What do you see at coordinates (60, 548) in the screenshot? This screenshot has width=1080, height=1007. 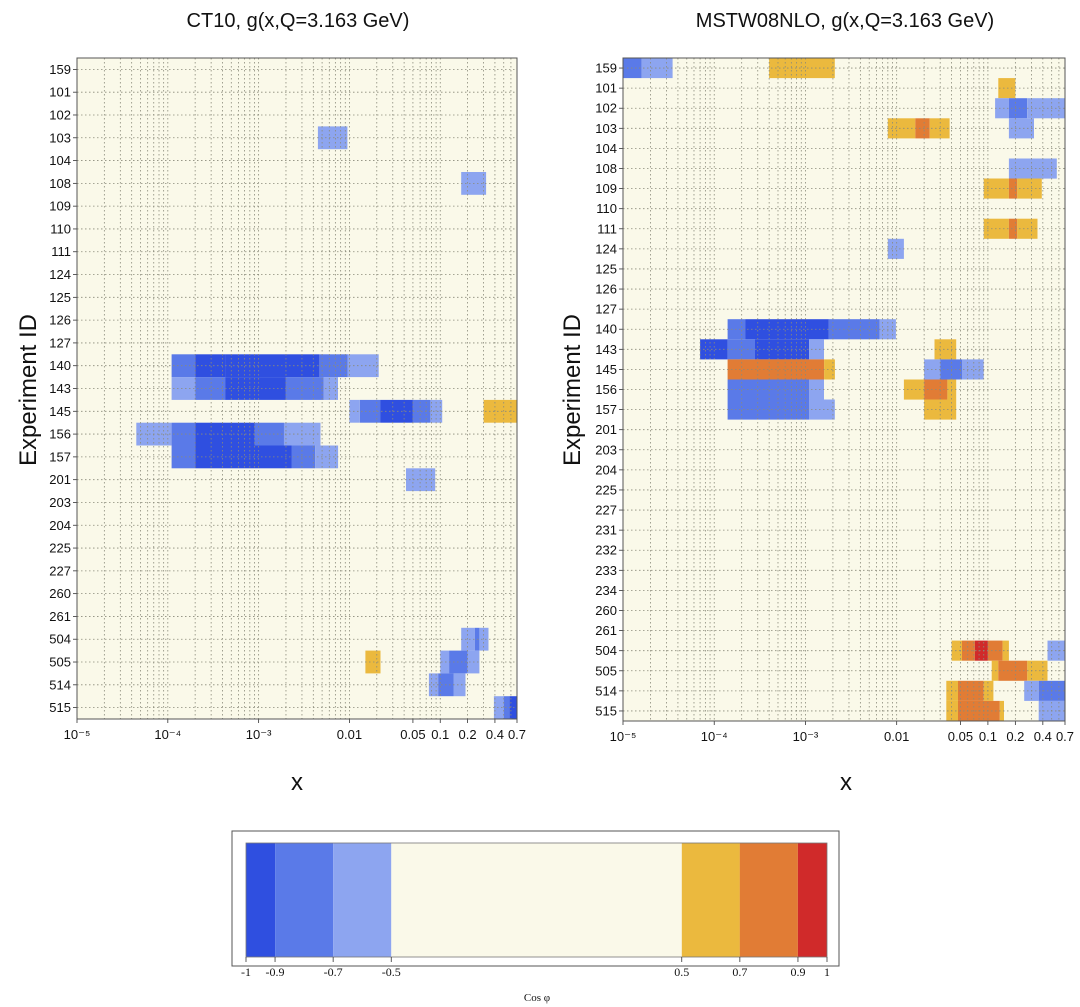 I see `row-tick-label: 225` at bounding box center [60, 548].